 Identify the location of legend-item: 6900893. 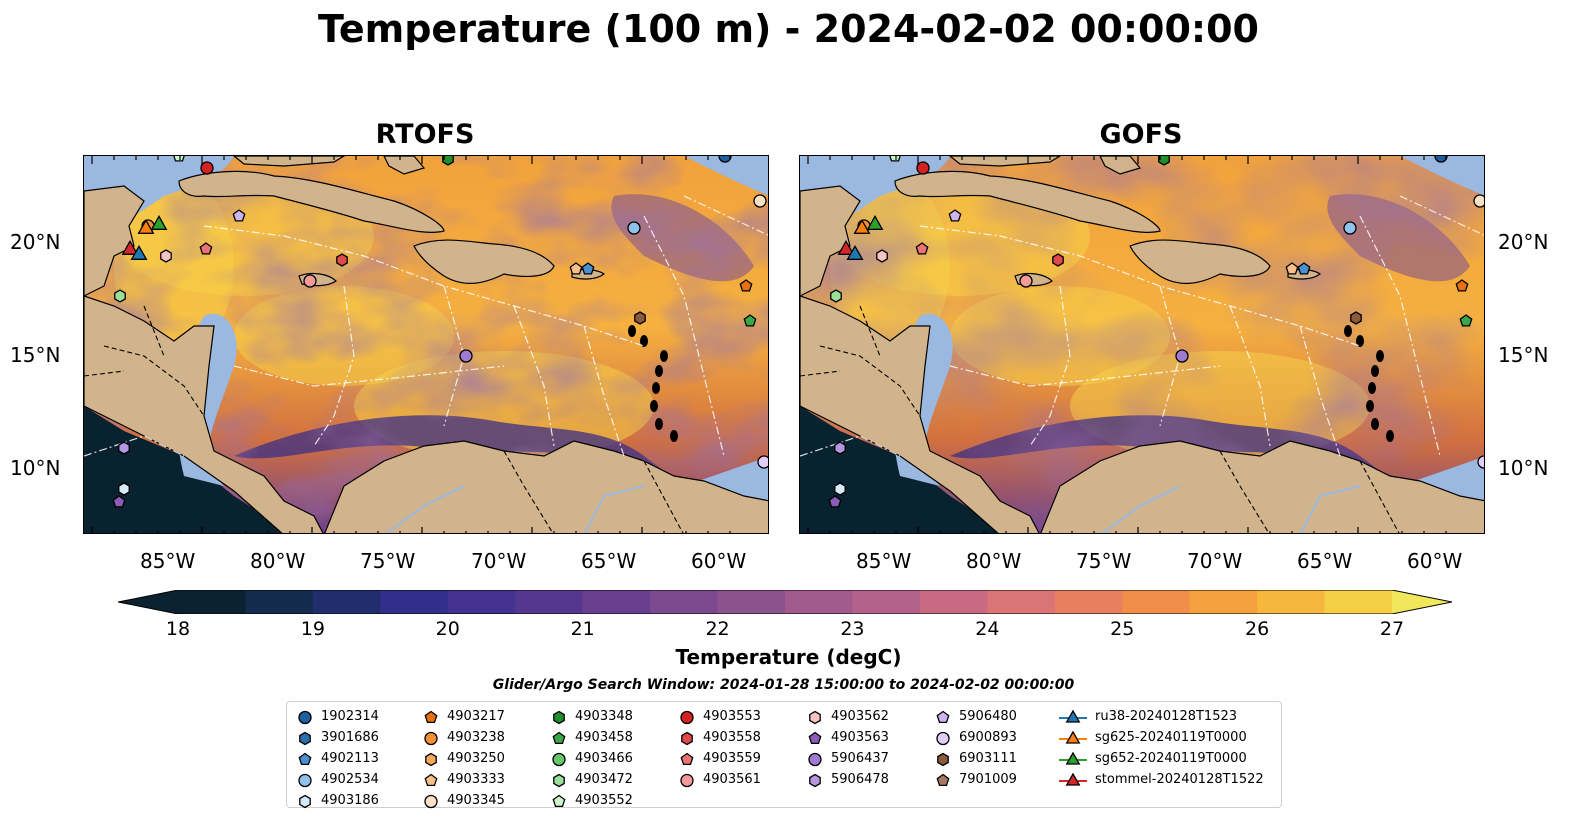
(976, 737).